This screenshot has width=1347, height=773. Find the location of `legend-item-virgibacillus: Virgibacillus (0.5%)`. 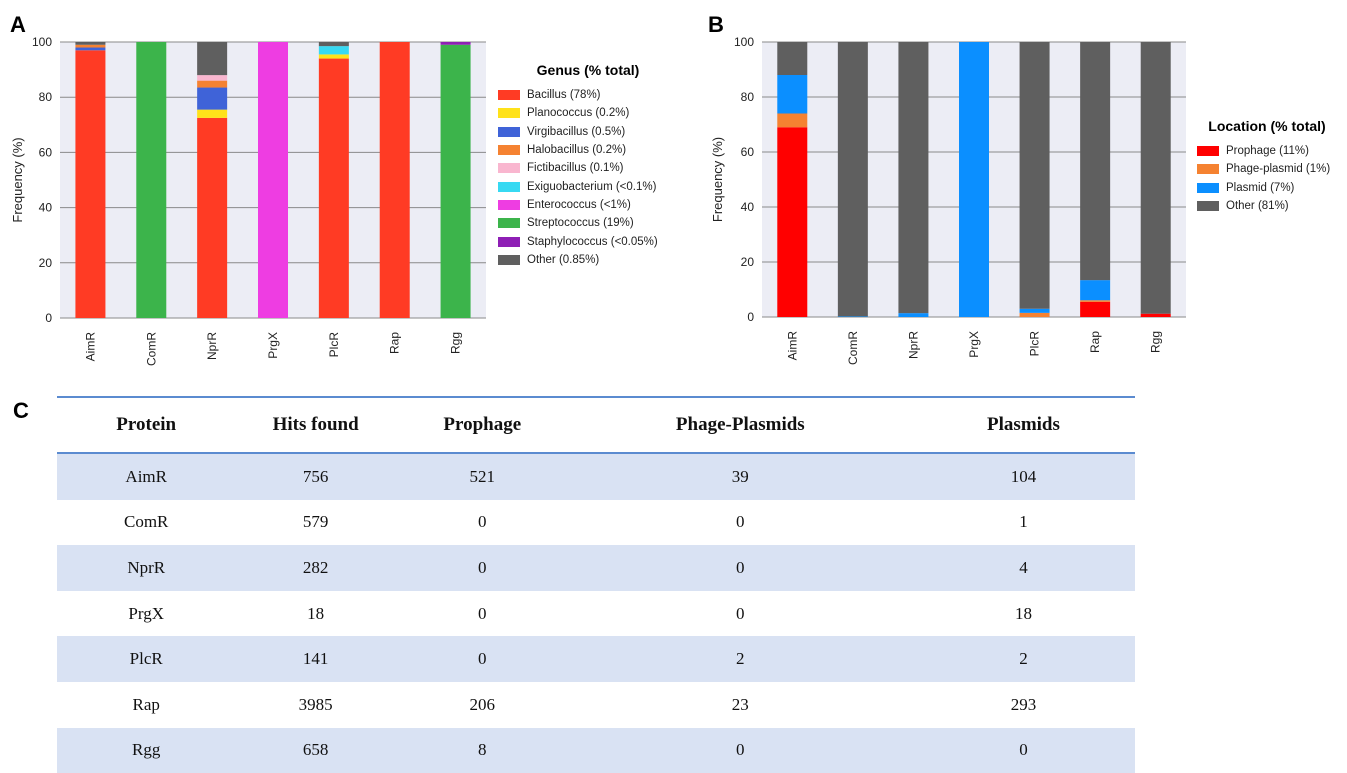

legend-item-virgibacillus: Virgibacillus (0.5%) is located at coordinates (588, 132).